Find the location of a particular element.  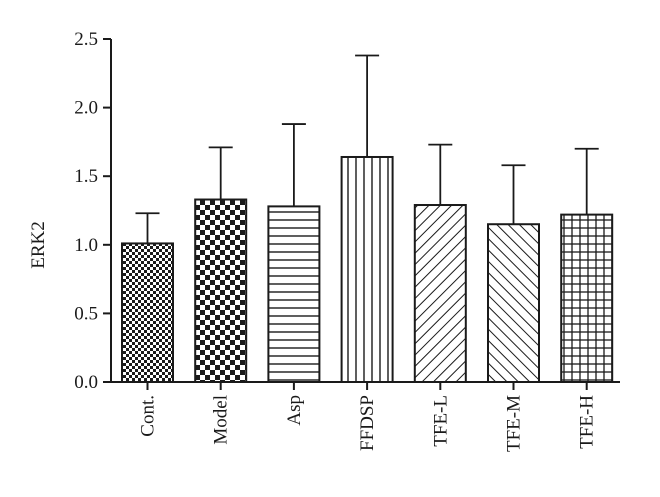

bar-tfe-h is located at coordinates (587, 298).